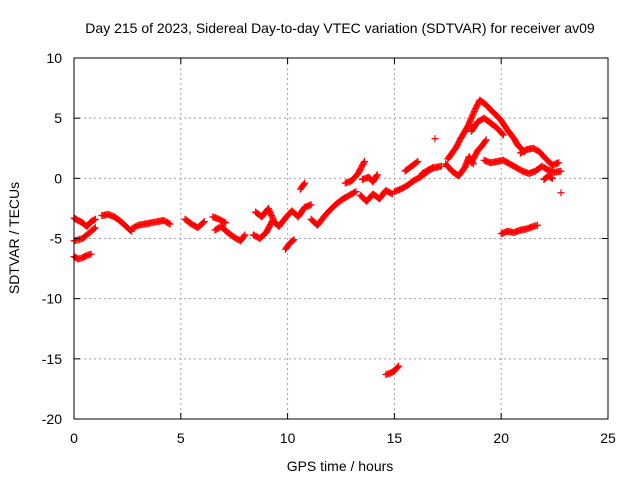 The width and height of the screenshot is (640, 480). What do you see at coordinates (288, 438) in the screenshot?
I see `x-tick-label: 10` at bounding box center [288, 438].